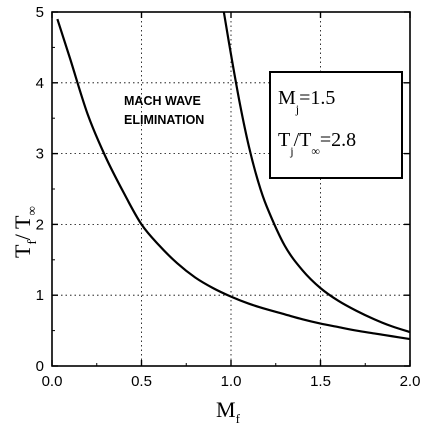 The width and height of the screenshot is (433, 435). I want to click on x-tick-label: 2.0, so click(410, 381).